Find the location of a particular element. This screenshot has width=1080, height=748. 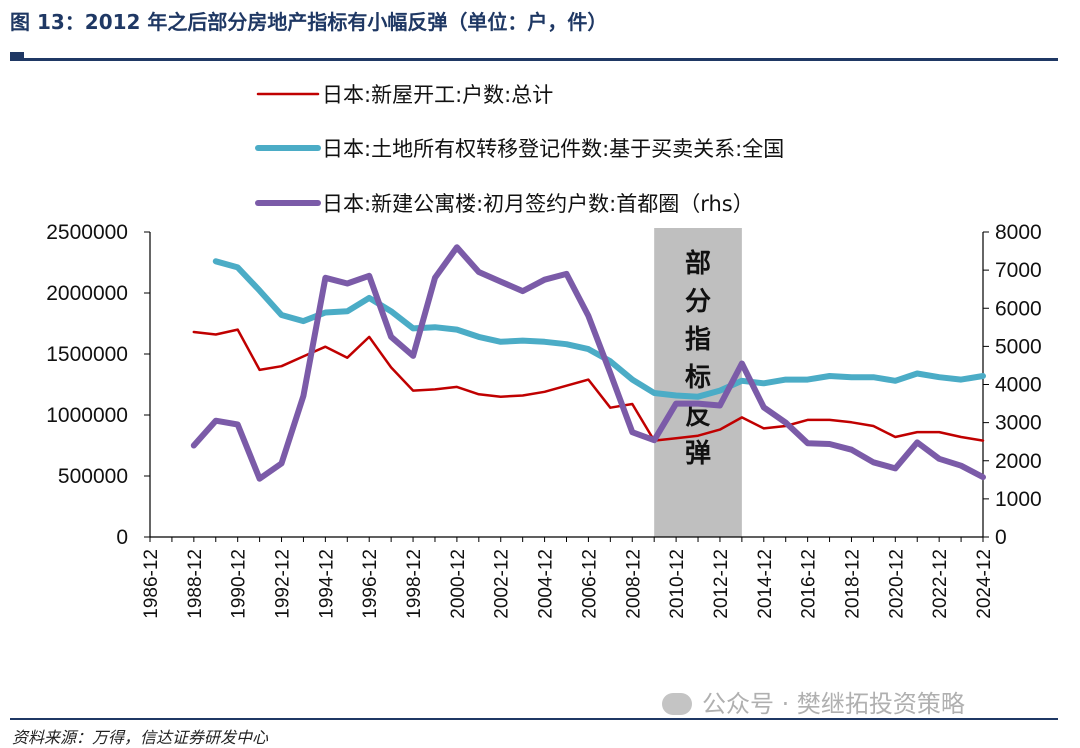

x-tick-label: 2016-12 is located at coordinates (809, 584).